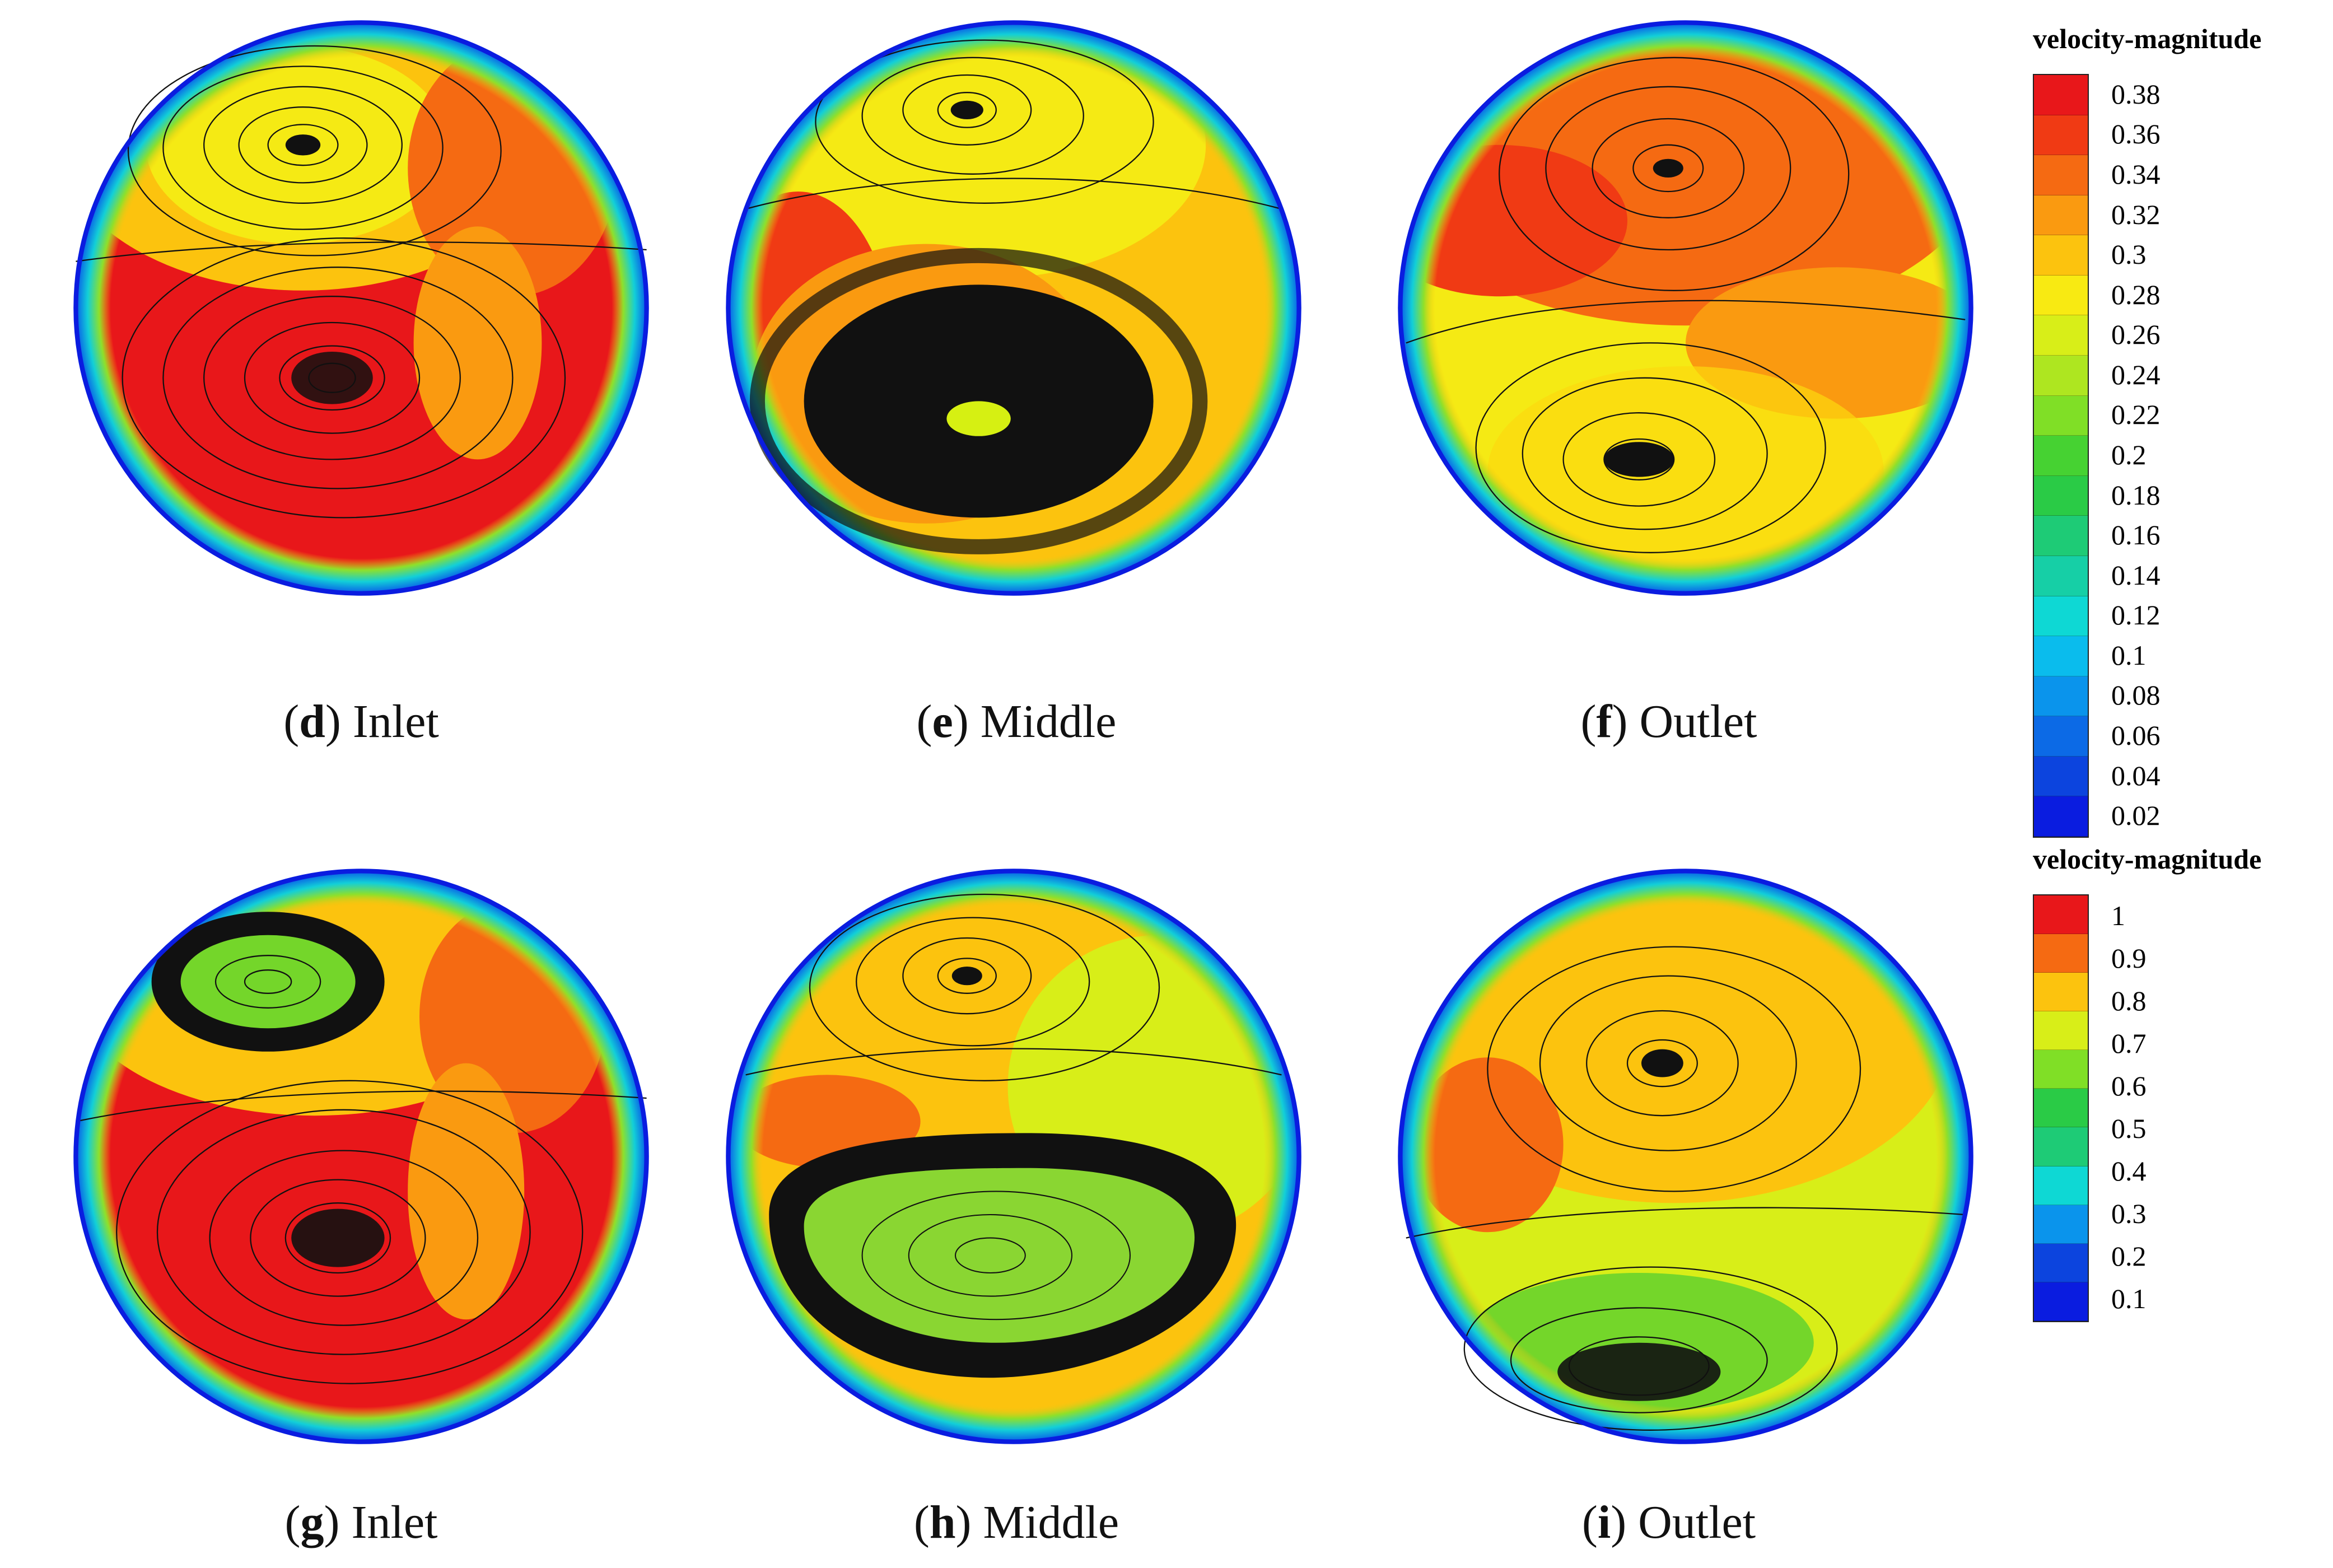 This screenshot has width=2333, height=1568. I want to click on contour-i, so click(1685, 1157).